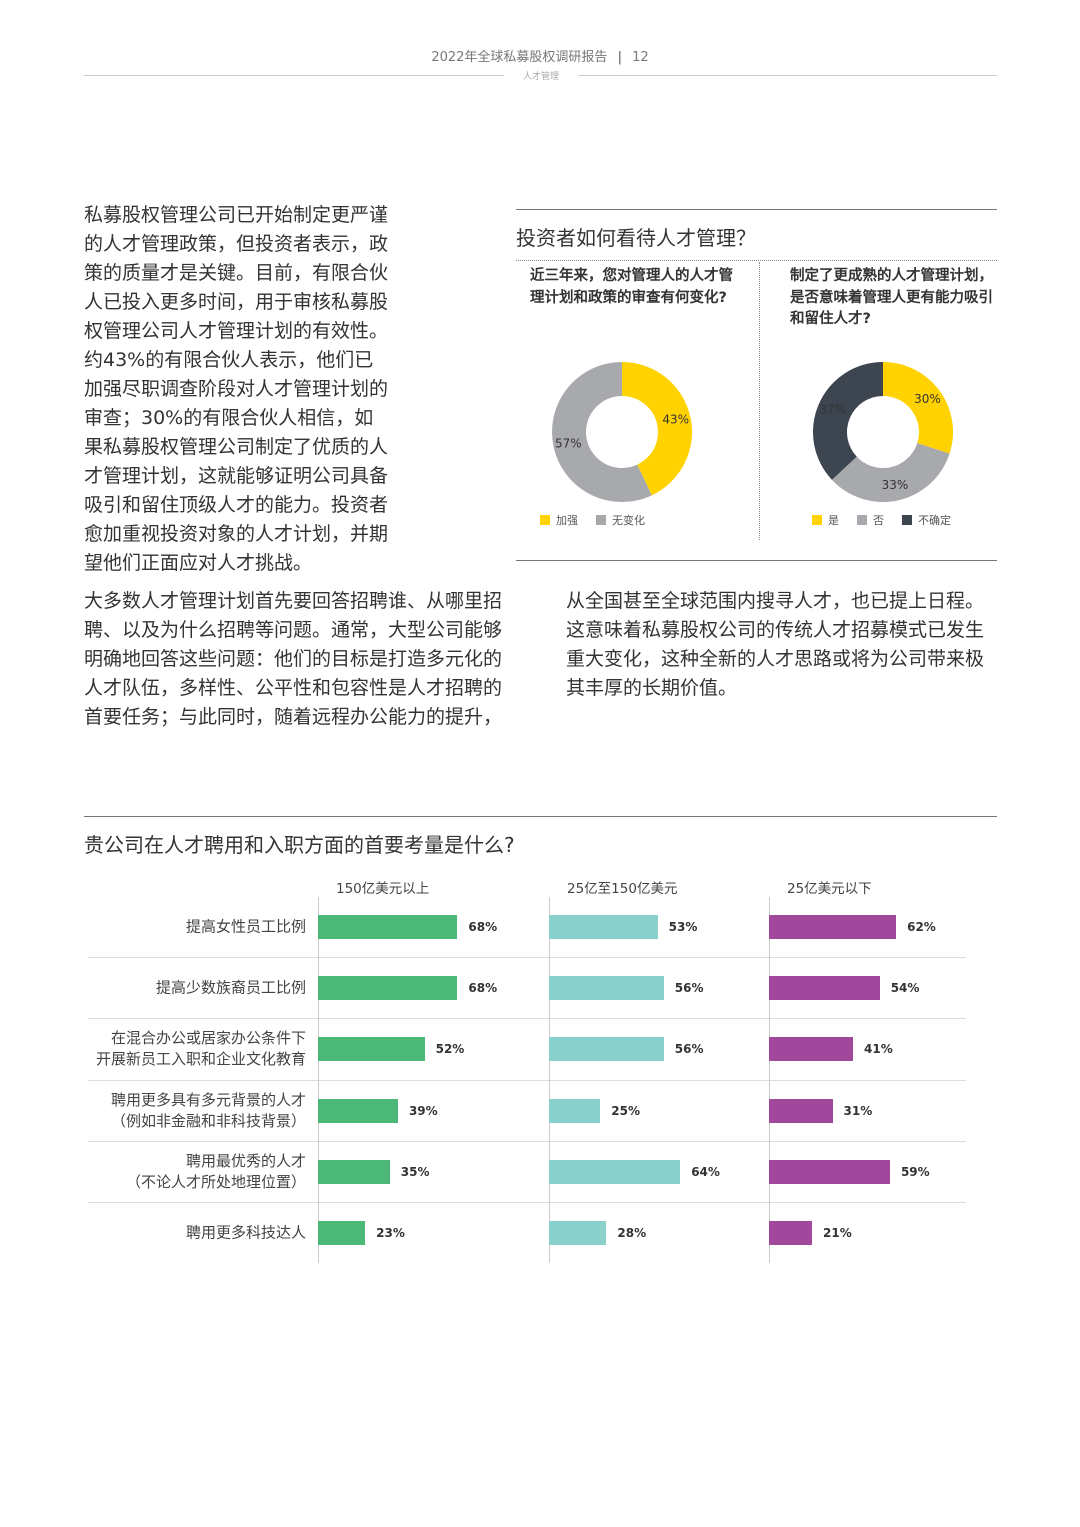 The width and height of the screenshot is (1080, 1527). What do you see at coordinates (230, 987) in the screenshot?
I see `category-label: 提高少数族裔员工比例` at bounding box center [230, 987].